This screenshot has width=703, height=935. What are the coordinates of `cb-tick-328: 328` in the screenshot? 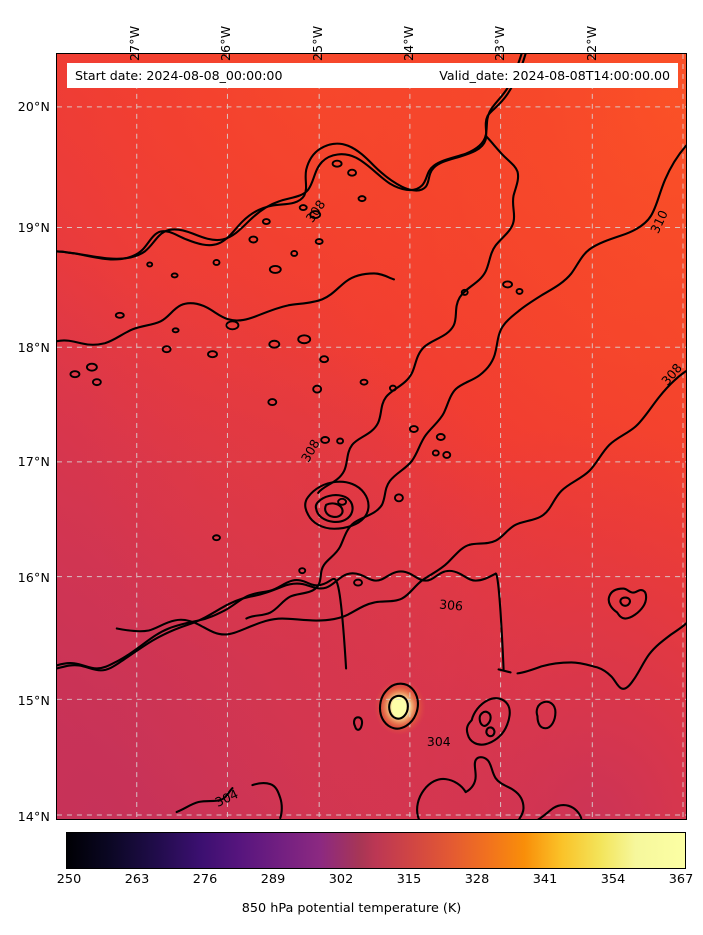 It's located at (477, 879).